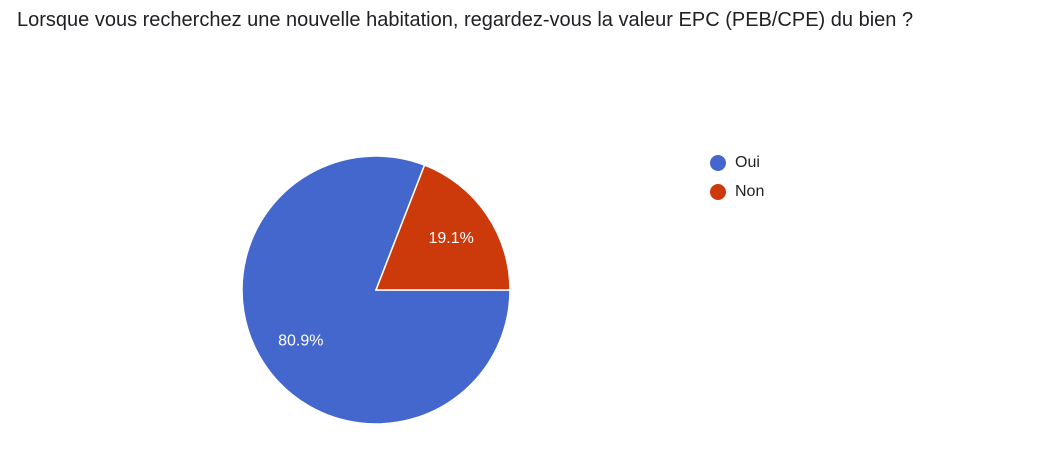  What do you see at coordinates (442, 227) in the screenshot?
I see `pie-slice` at bounding box center [442, 227].